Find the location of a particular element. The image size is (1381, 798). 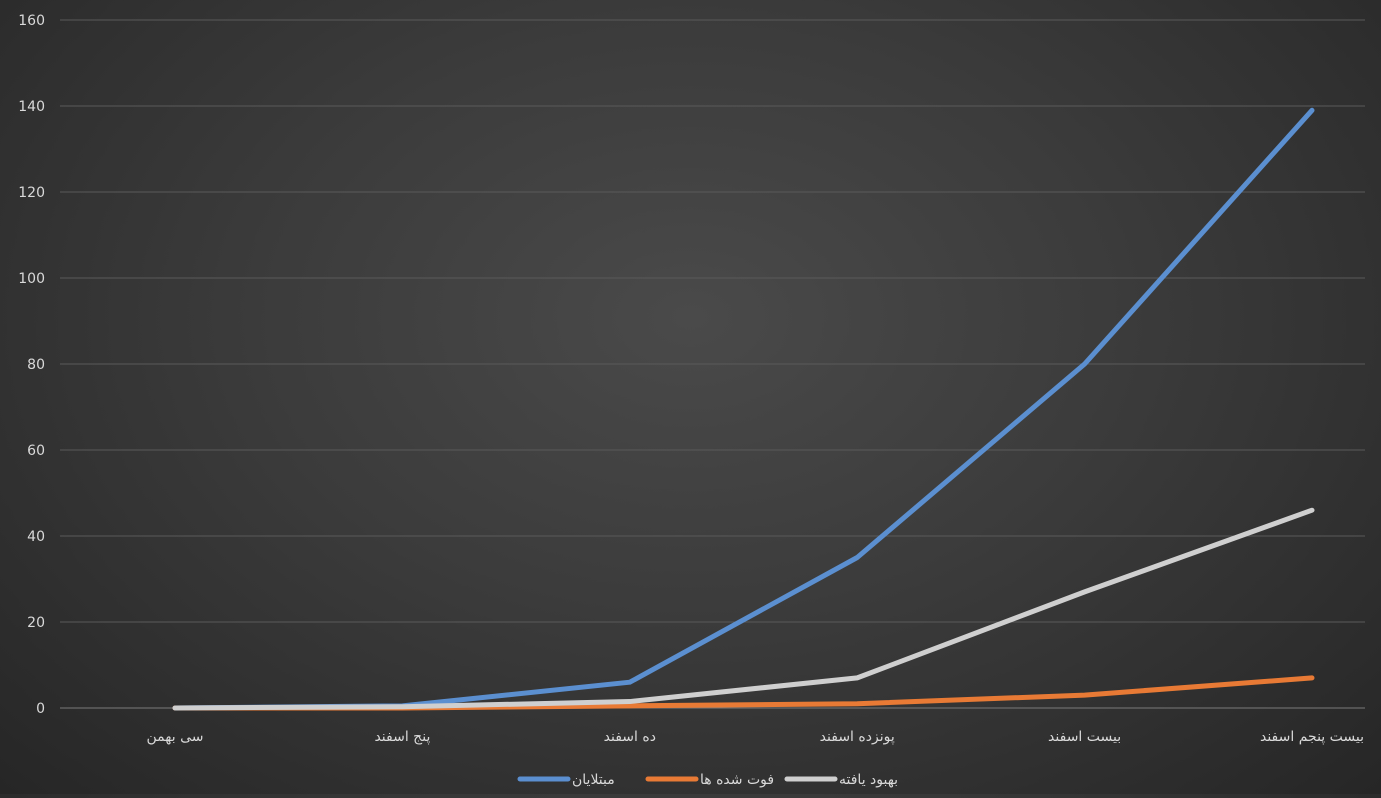

y-axis-ticks: 0 20 40 60 80 100 120 140 160 is located at coordinates (31, 365).